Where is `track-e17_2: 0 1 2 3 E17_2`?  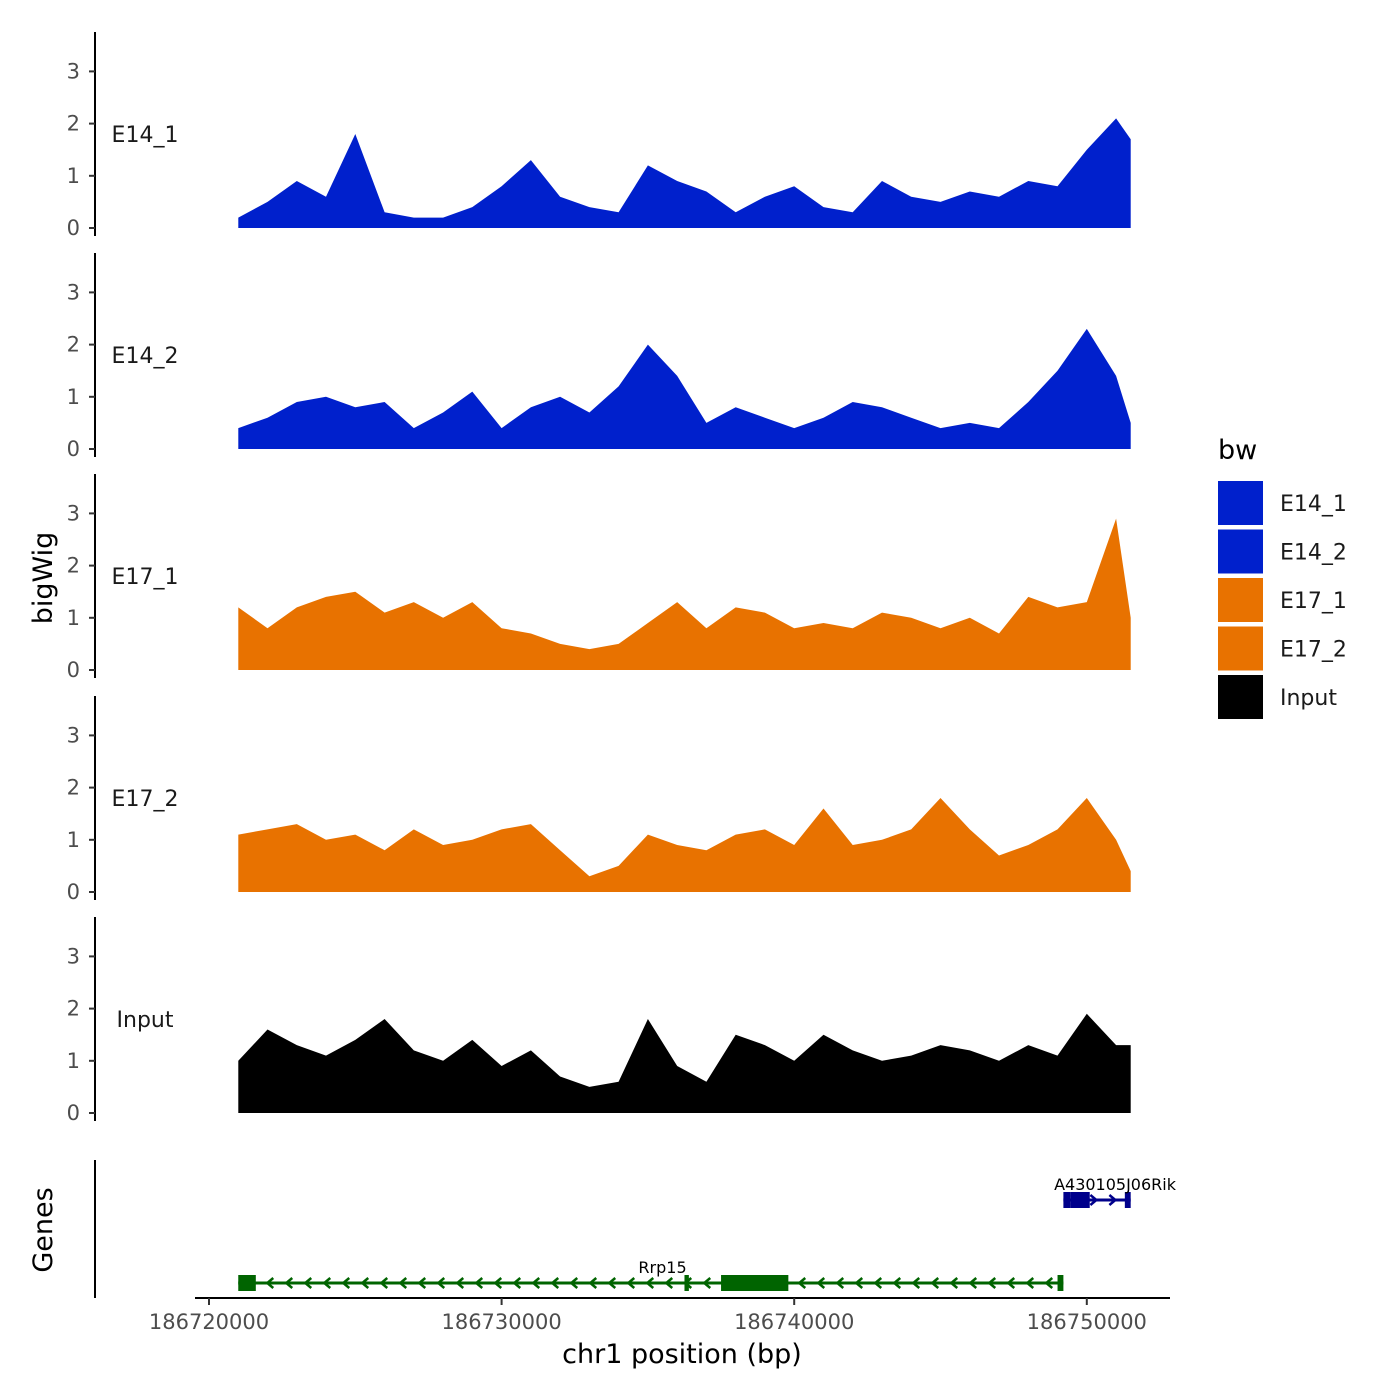
track-e17_2: 0 1 2 3 E17_2 is located at coordinates (599, 800).